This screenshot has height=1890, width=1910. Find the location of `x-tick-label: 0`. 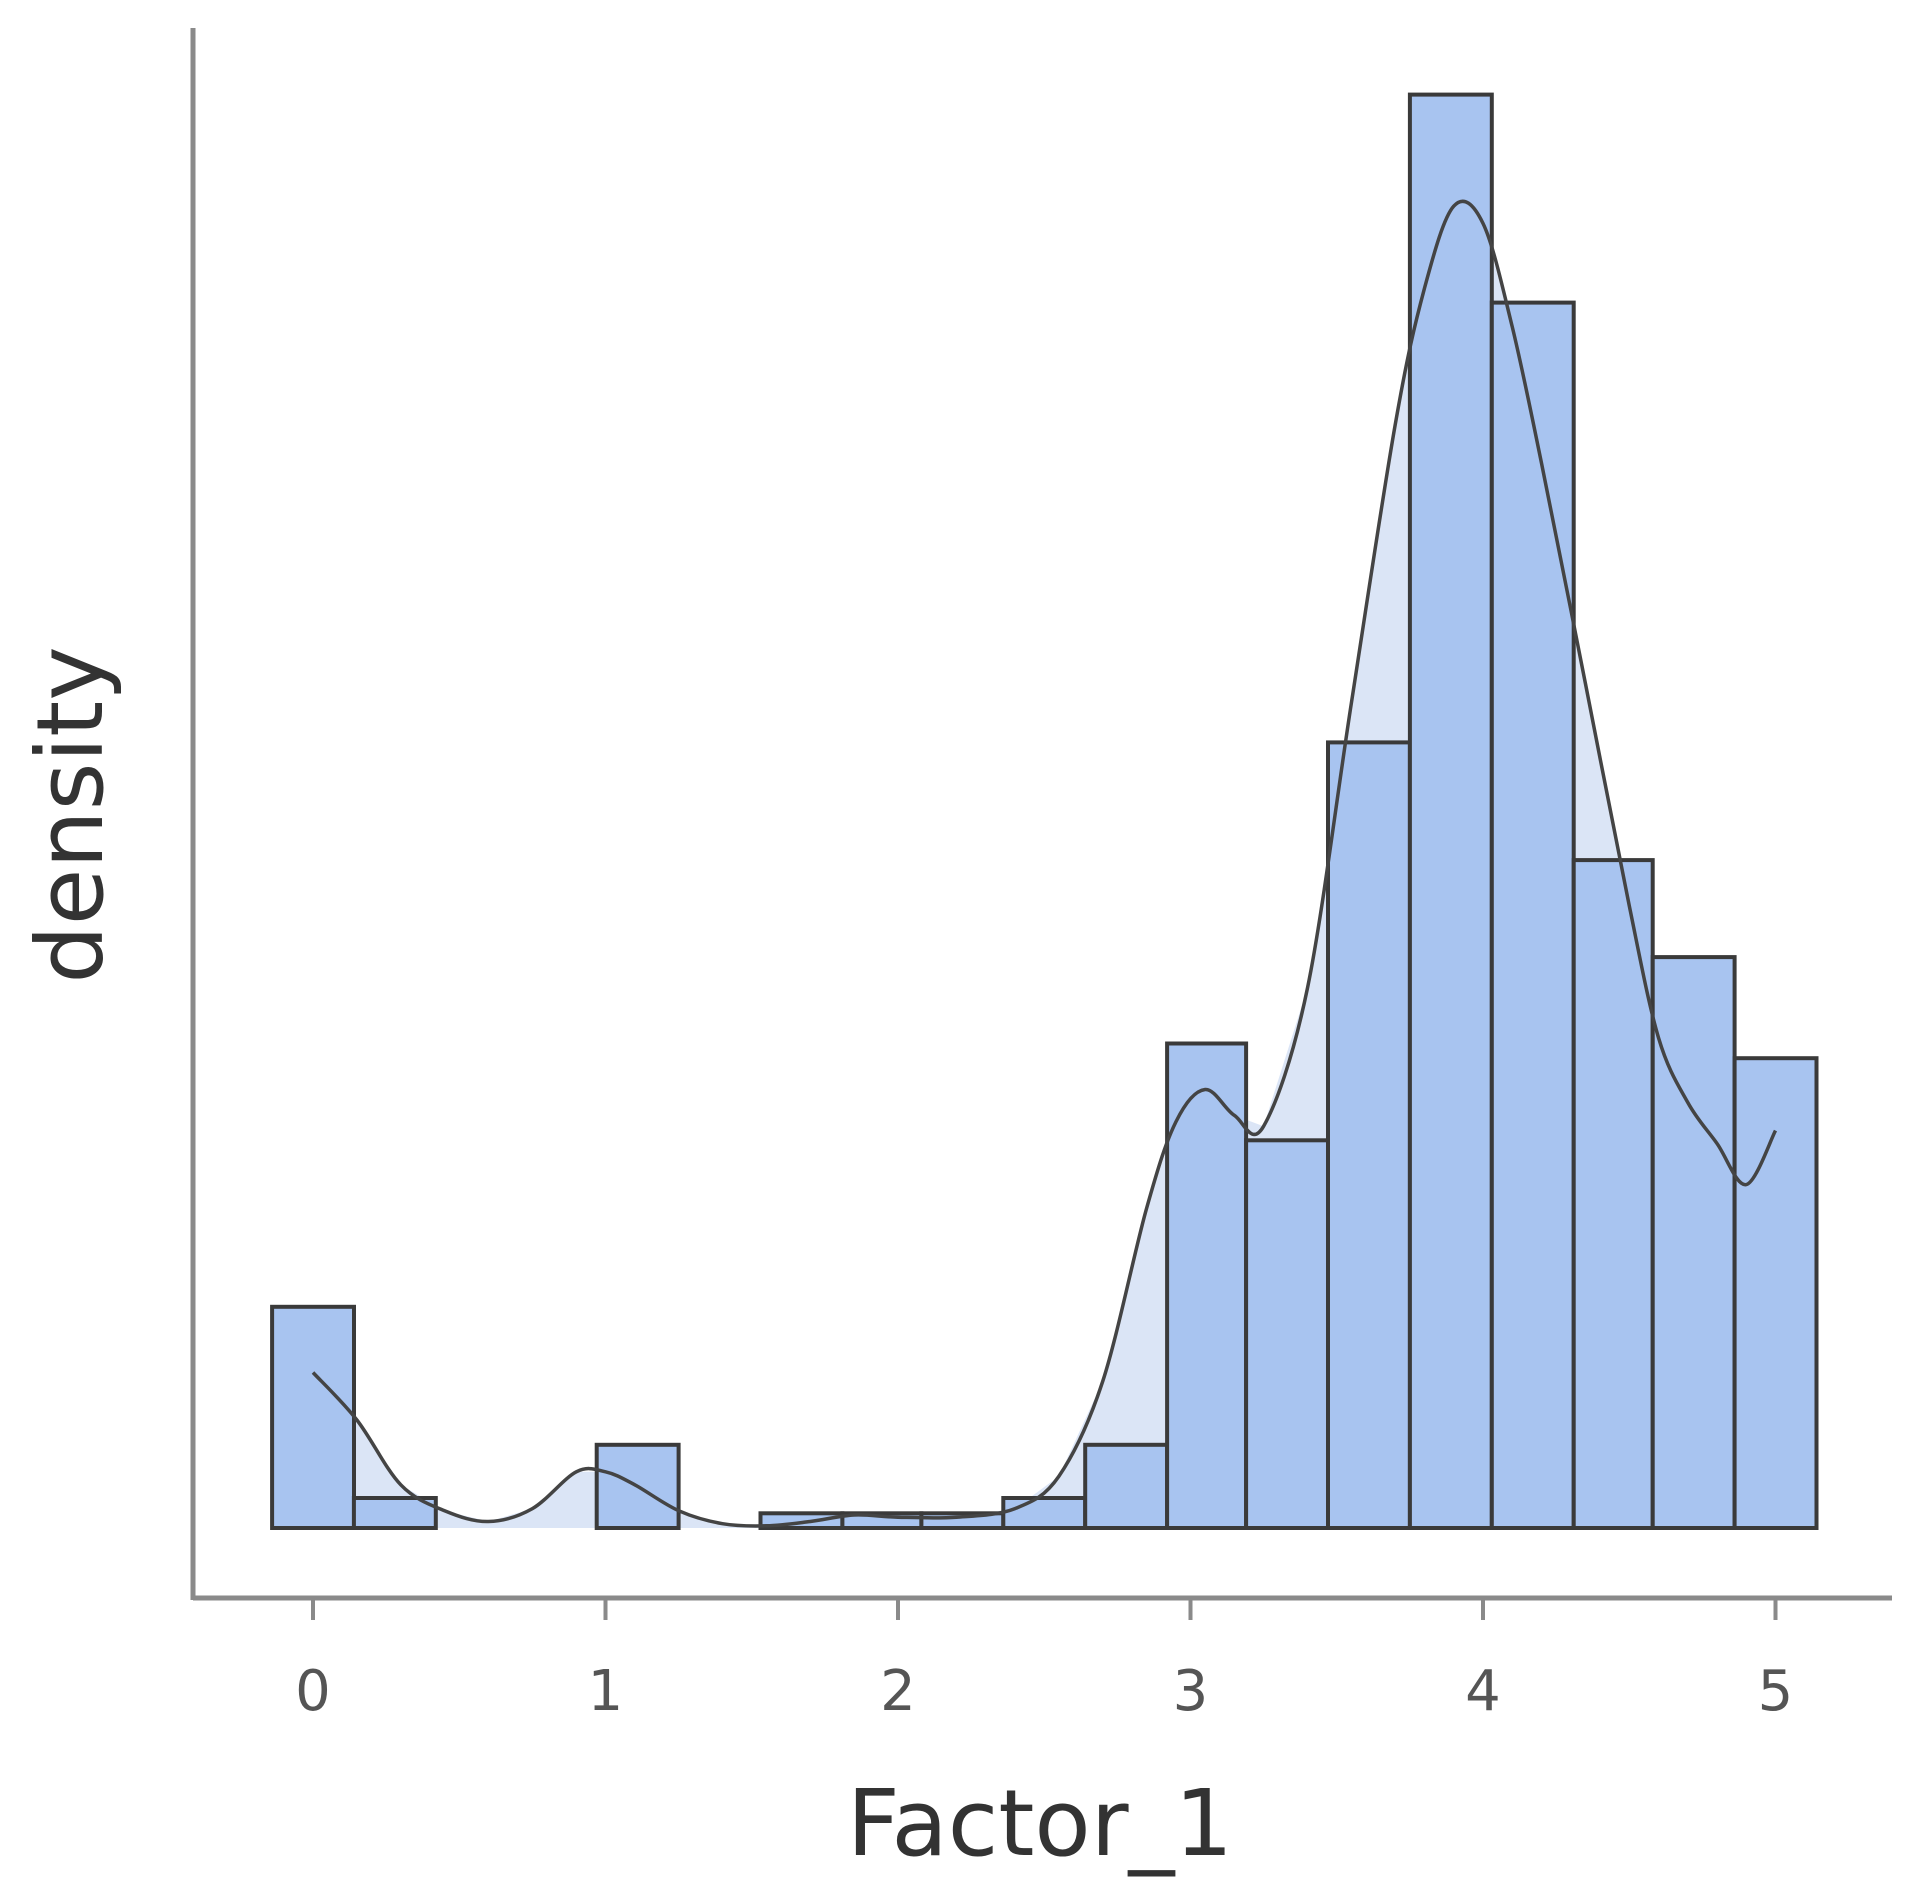

x-tick-label: 0 is located at coordinates (313, 1691).